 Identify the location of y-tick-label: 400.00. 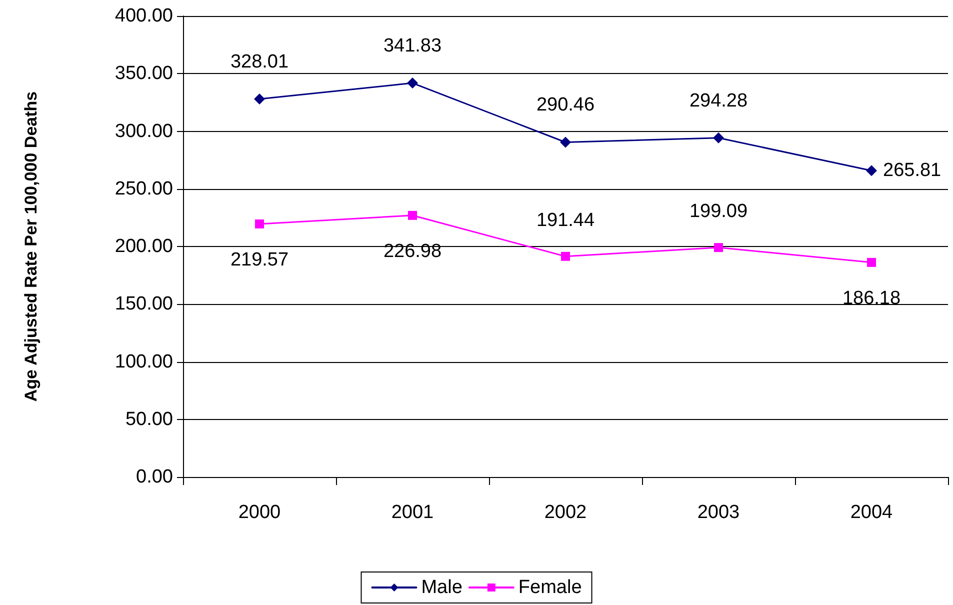
(143, 16).